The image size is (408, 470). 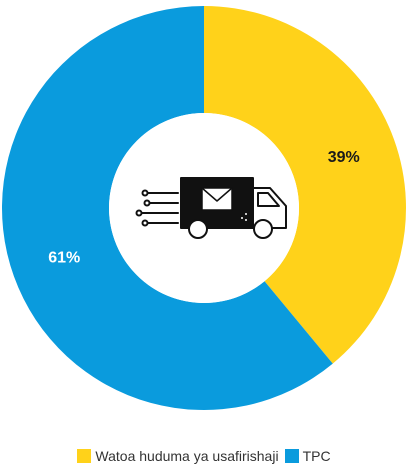 I want to click on legend-item-watoa: Watoa huduma ya usafirishaji, so click(x=178, y=456).